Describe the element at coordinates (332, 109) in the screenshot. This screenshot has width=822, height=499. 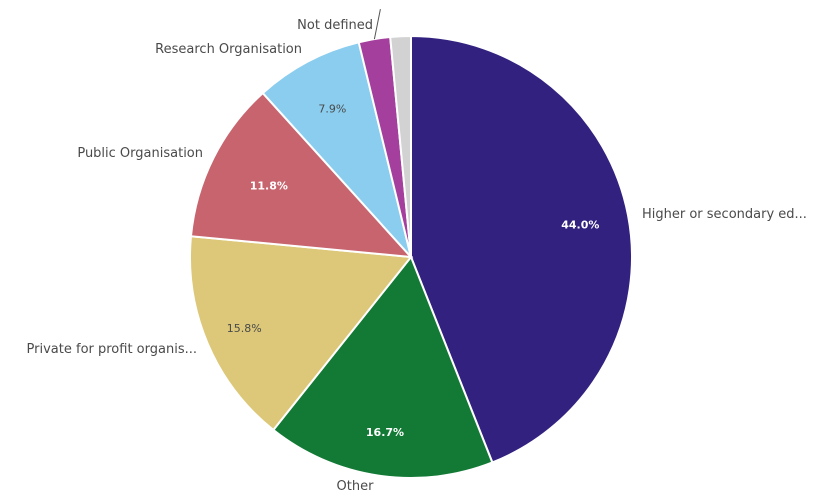
I see `slice-value-label: 7.9%` at that location.